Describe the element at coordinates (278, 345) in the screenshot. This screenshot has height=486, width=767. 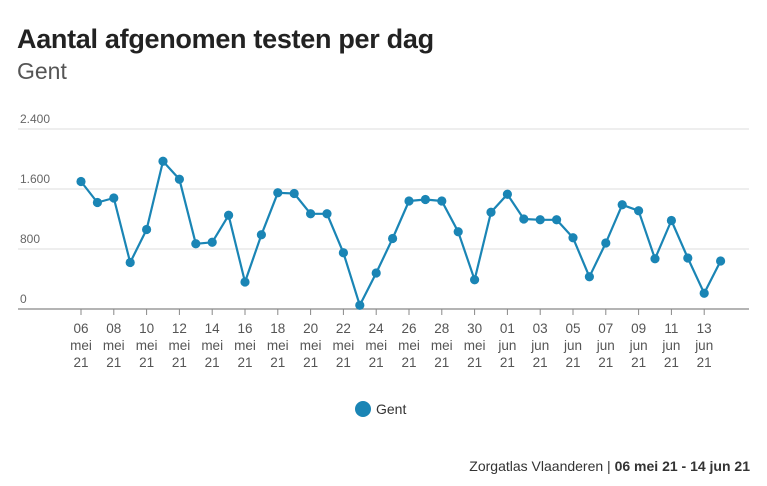
I see `x-tick-label: 18 mei 21` at that location.